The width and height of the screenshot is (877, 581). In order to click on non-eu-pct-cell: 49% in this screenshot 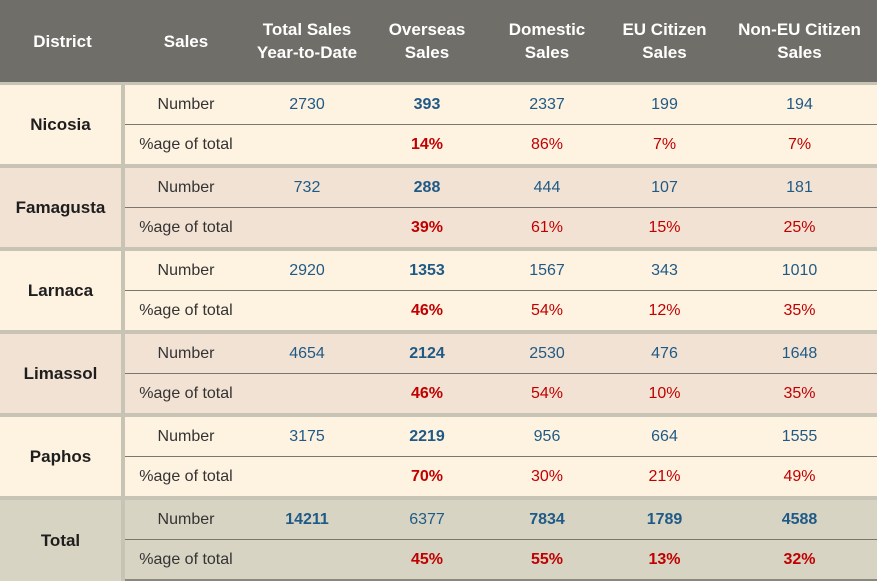, I will do `click(799, 476)`.